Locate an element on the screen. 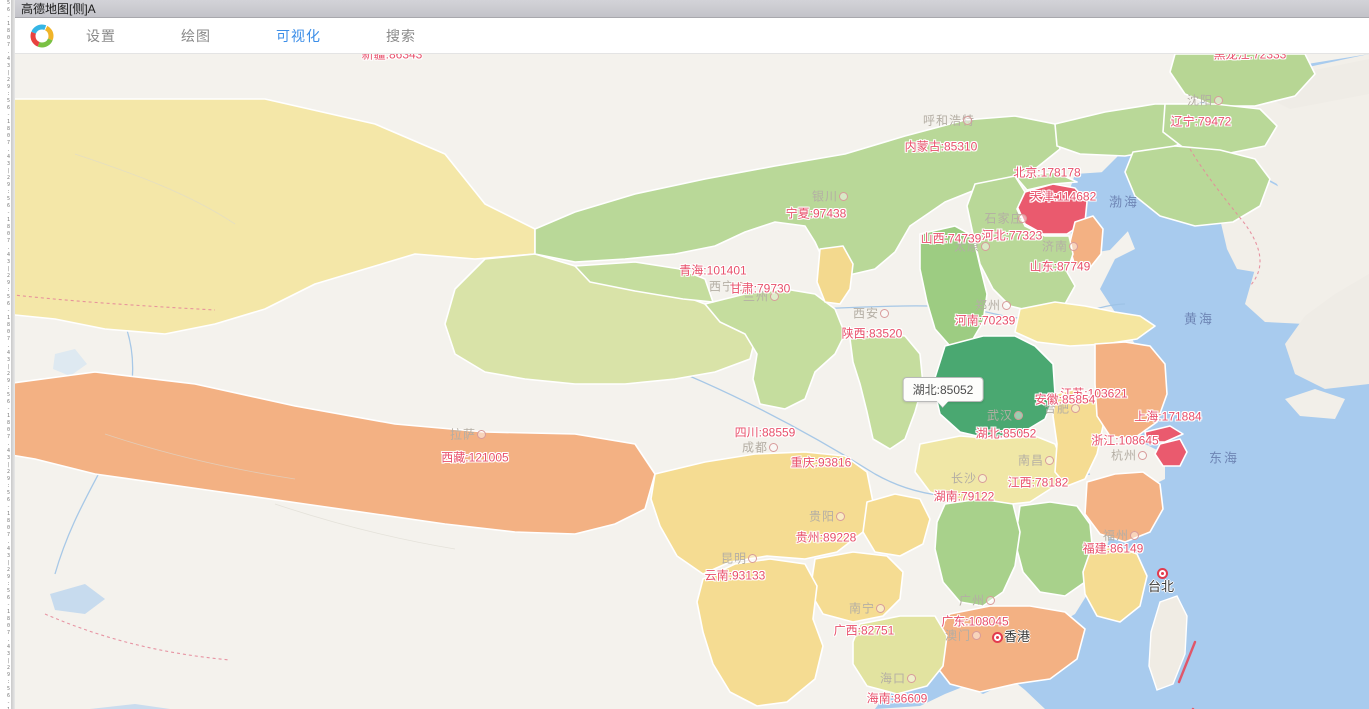  city-label-南宁: 南宁 is located at coordinates (862, 608).